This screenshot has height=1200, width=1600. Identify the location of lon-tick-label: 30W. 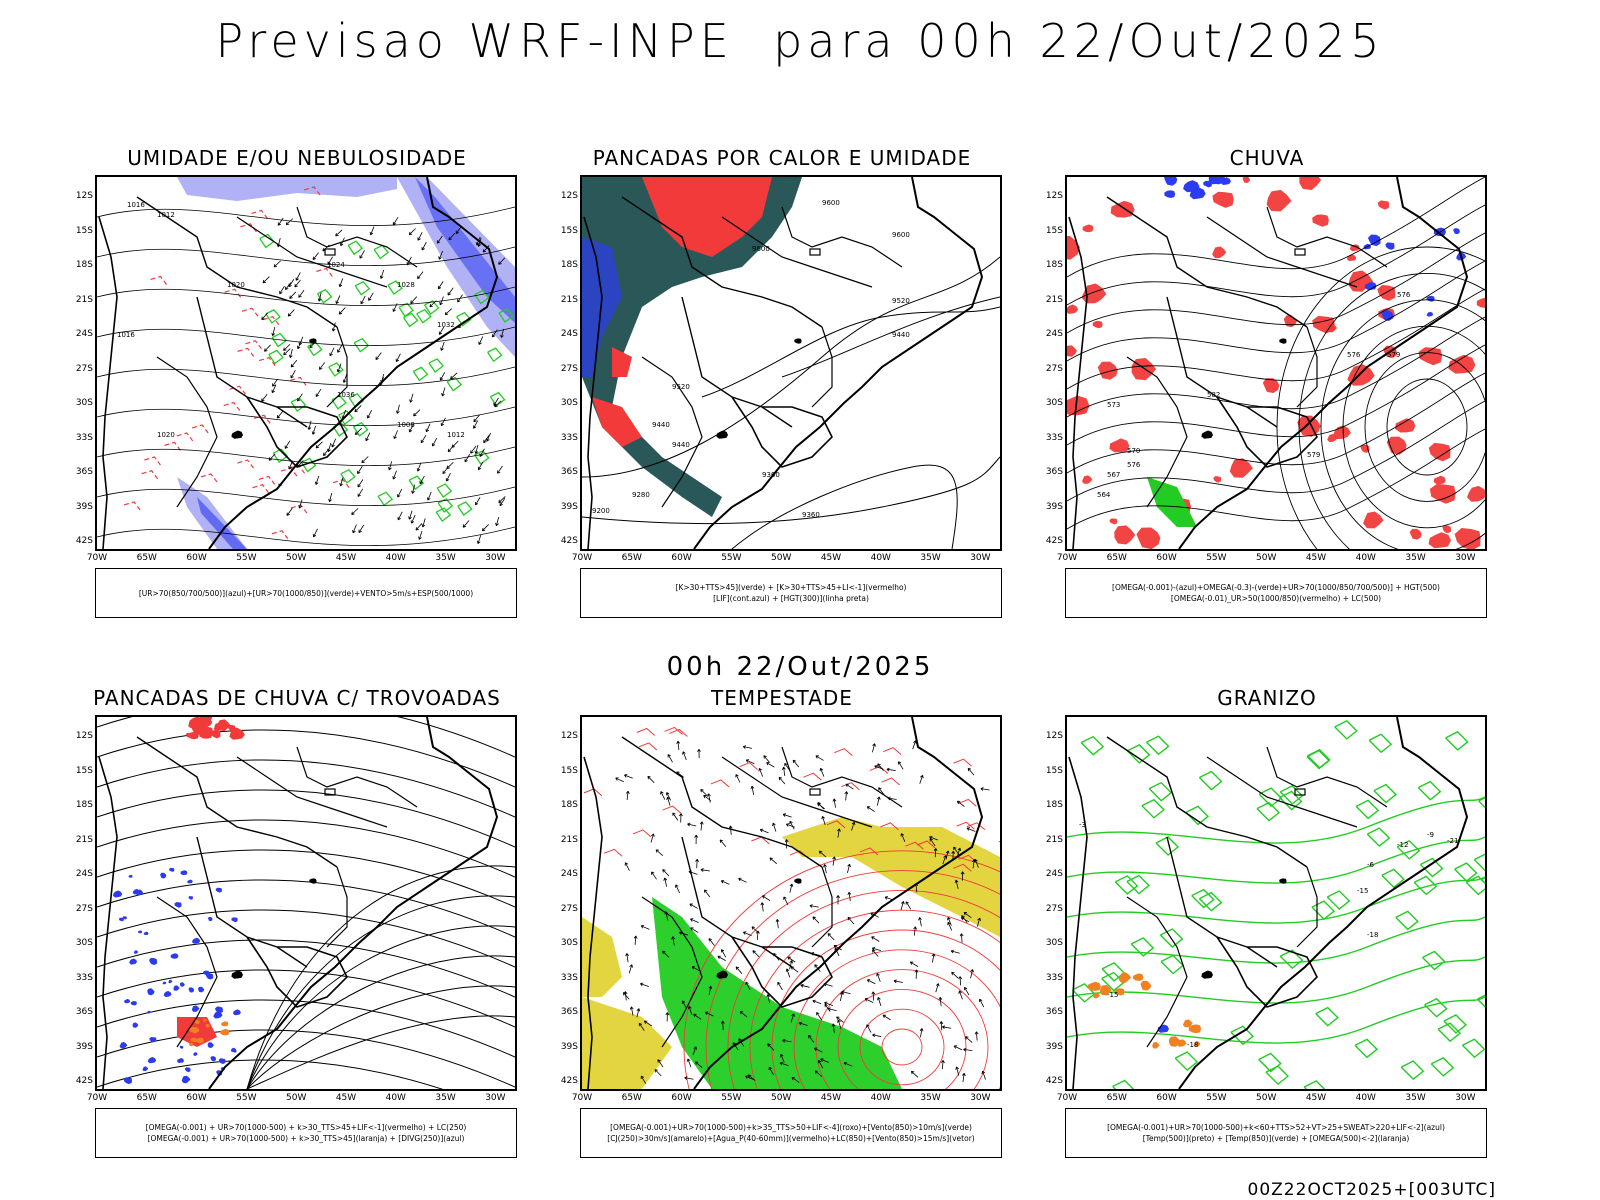
(980, 558).